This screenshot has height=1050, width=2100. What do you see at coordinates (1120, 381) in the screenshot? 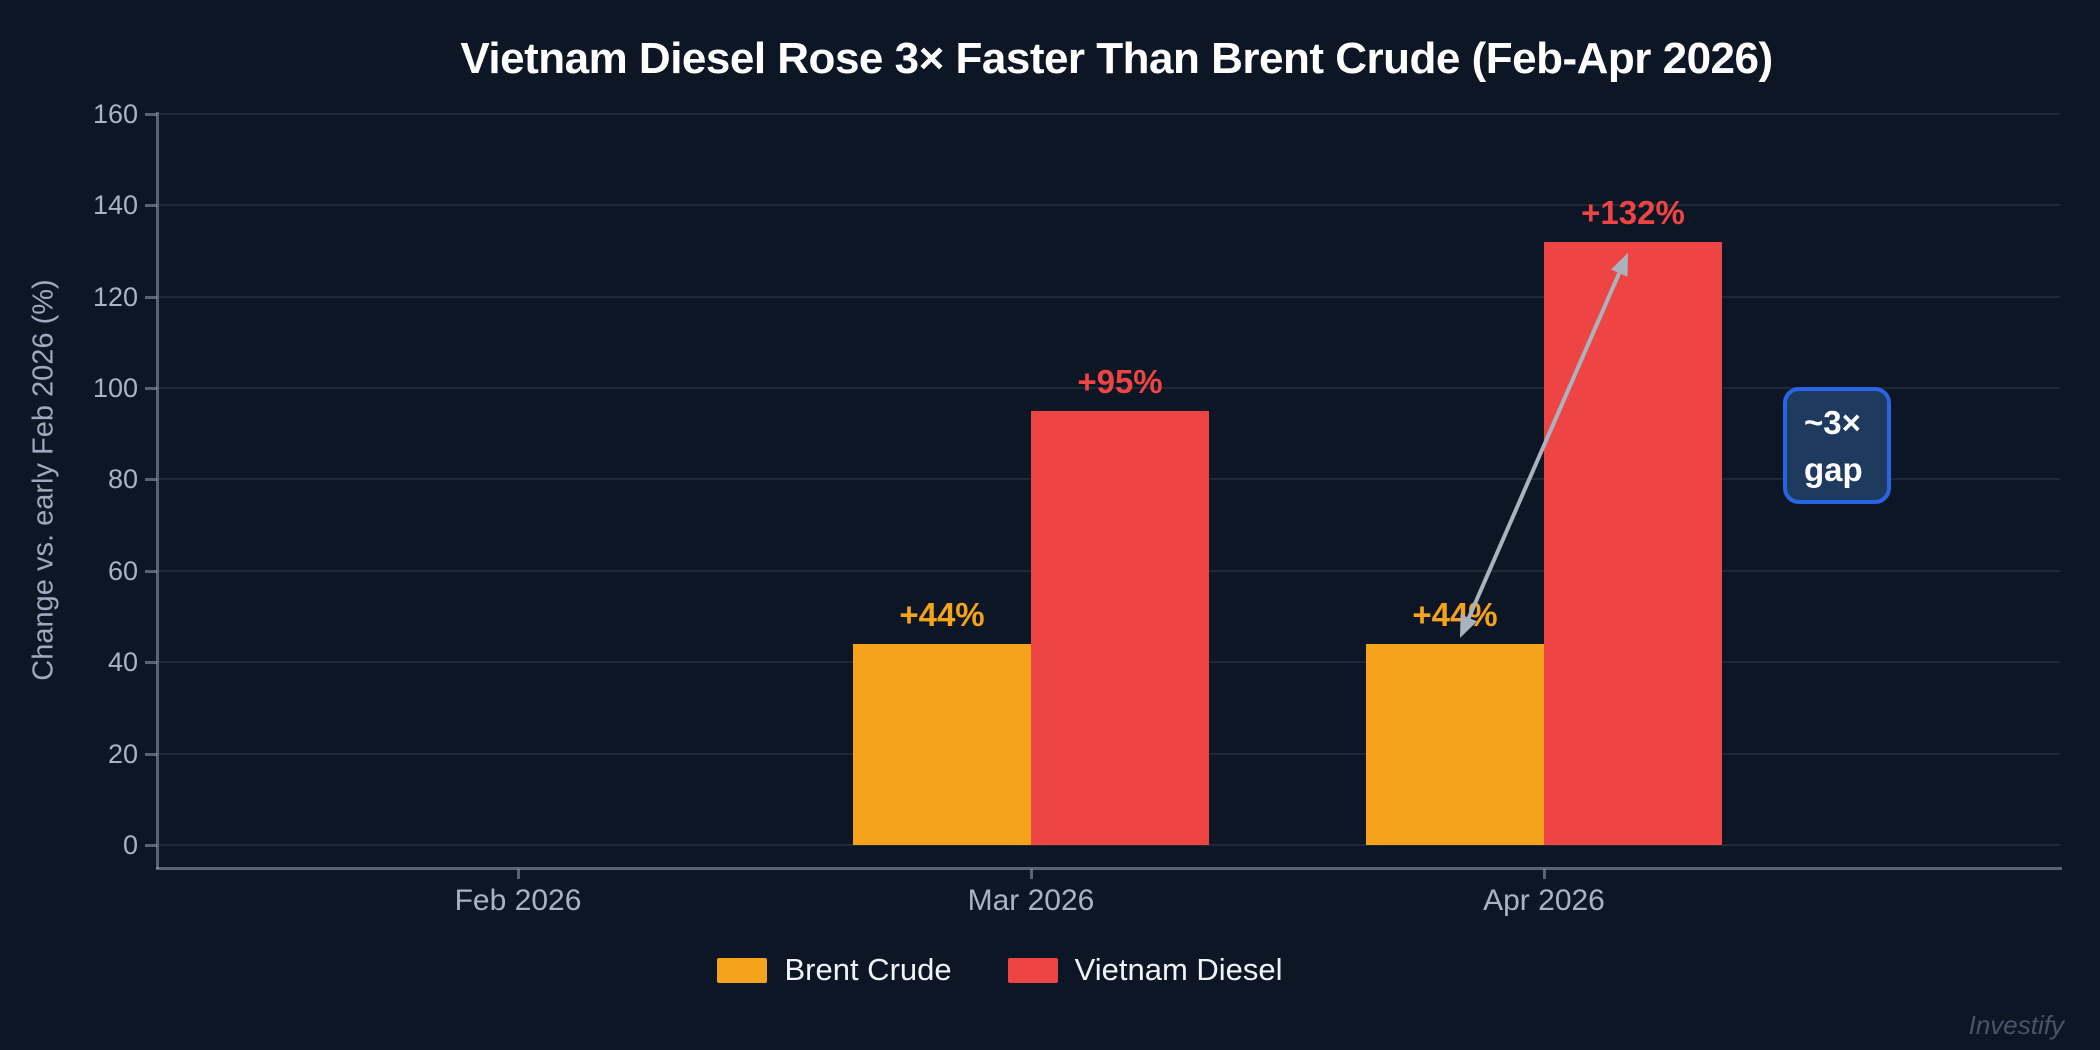
I see `bar-value-label-vietnam-diesel-mar-2026: +95%` at bounding box center [1120, 381].